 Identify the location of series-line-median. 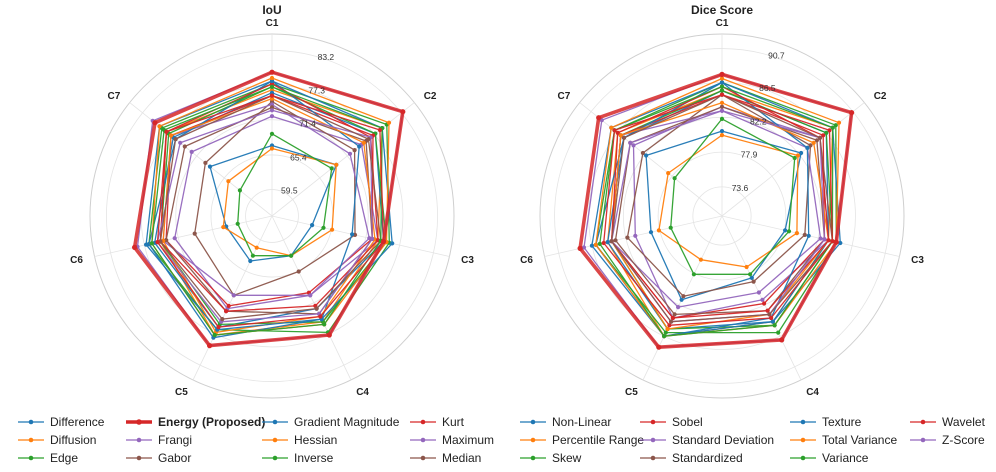
(269, 210).